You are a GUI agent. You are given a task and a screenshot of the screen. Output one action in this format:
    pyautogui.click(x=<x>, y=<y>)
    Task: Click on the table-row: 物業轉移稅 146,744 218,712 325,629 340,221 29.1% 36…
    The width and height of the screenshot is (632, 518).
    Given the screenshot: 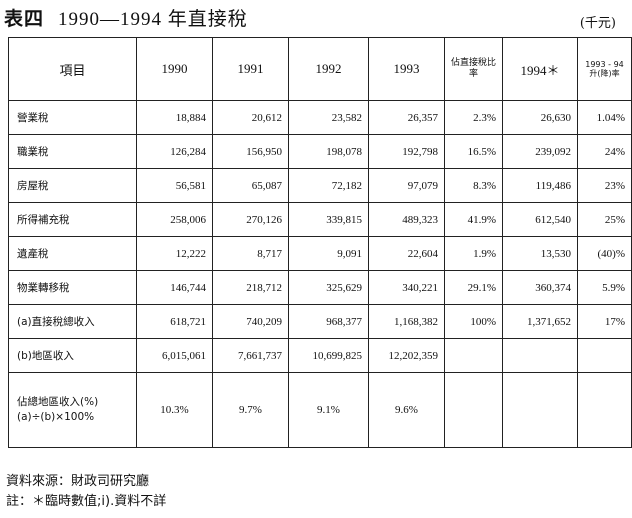 What is the action you would take?
    pyautogui.click(x=320, y=287)
    